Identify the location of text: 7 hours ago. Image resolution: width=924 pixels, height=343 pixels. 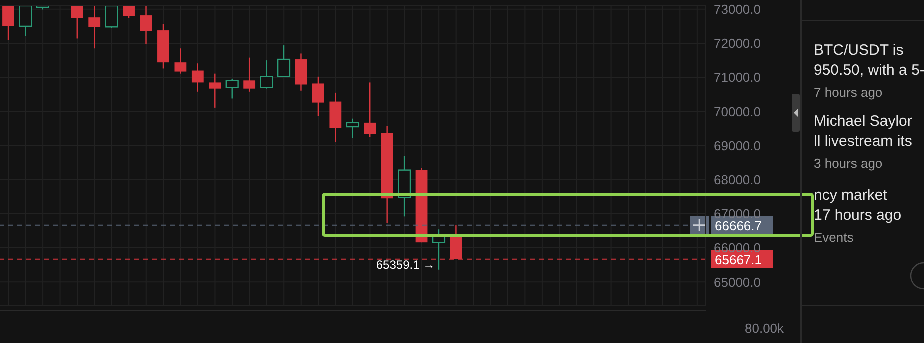
(848, 92).